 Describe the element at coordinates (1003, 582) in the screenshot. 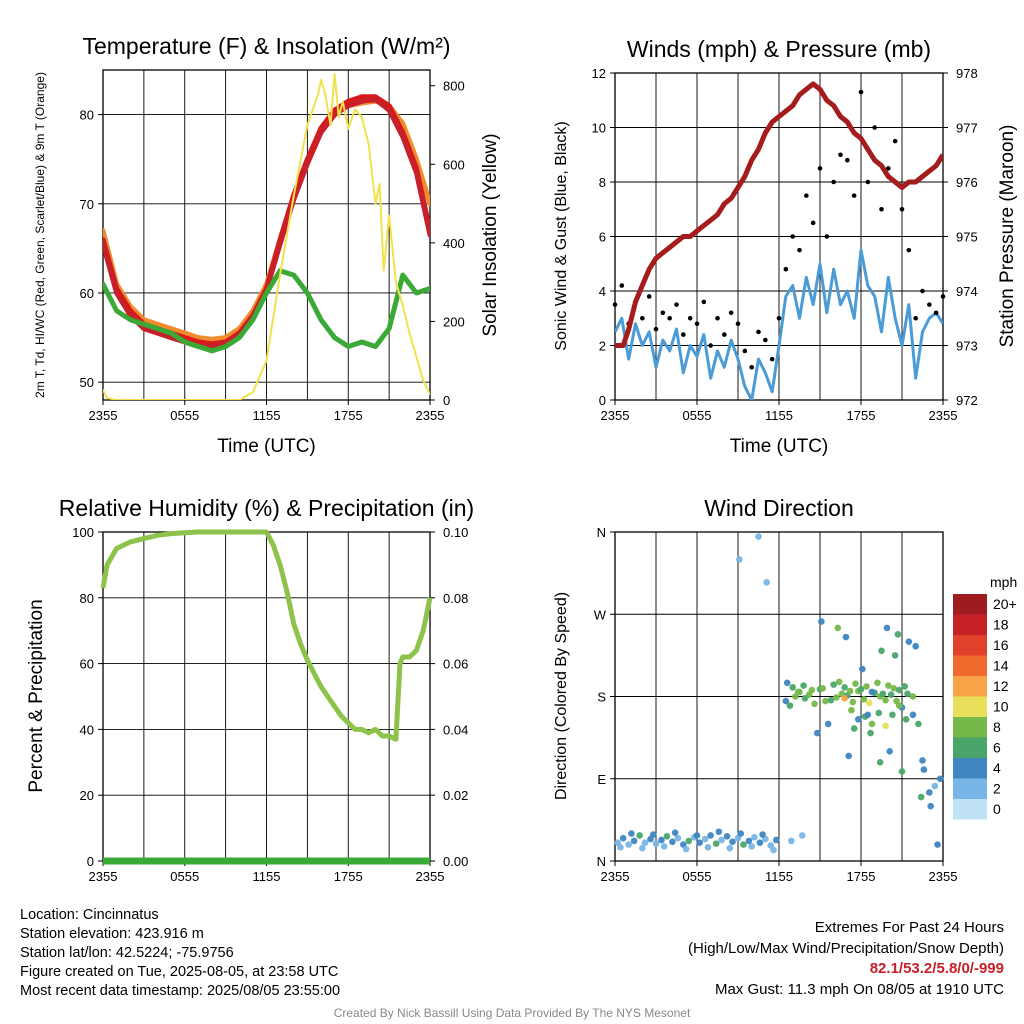

I see `legend-title: mph` at that location.